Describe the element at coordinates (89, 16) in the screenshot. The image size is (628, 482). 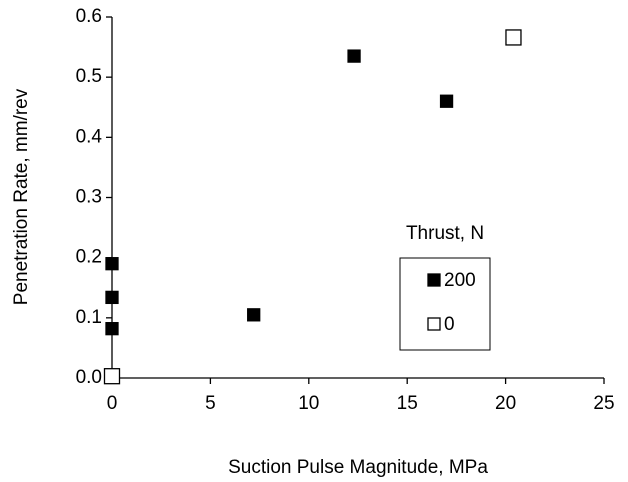
I see `y-tick-label: 0.6` at that location.